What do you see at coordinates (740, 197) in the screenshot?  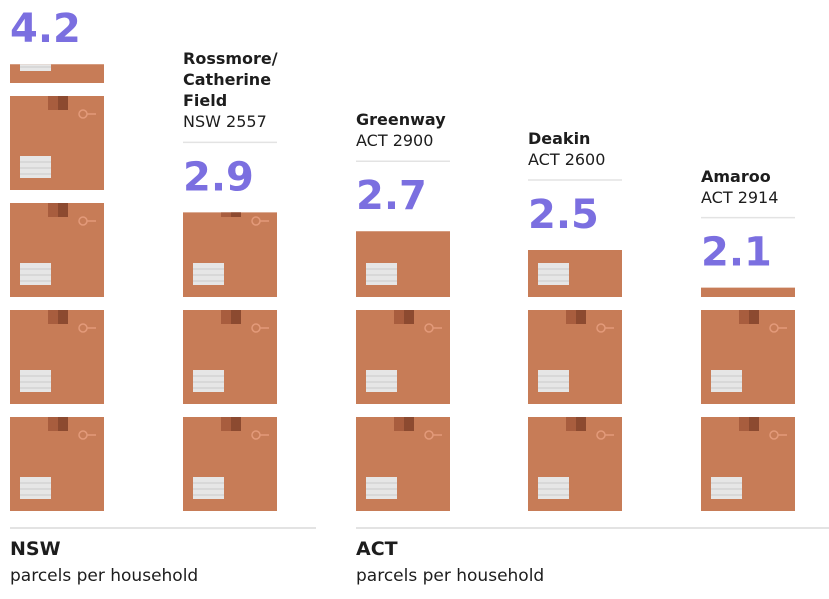 I see `postcode: ACT 2914` at bounding box center [740, 197].